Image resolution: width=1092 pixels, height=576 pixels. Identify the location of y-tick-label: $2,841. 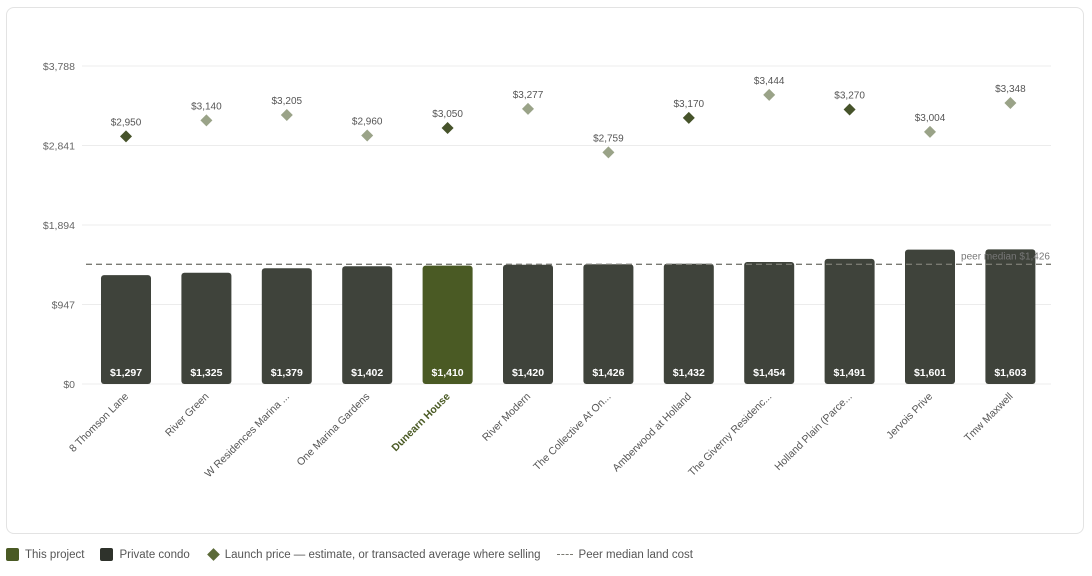
(59, 147).